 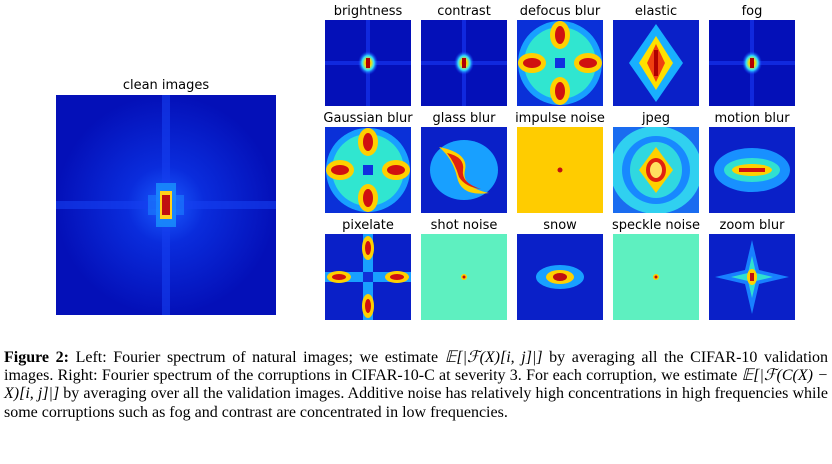 I want to click on spectrum-impulse-noise, so click(x=560, y=170).